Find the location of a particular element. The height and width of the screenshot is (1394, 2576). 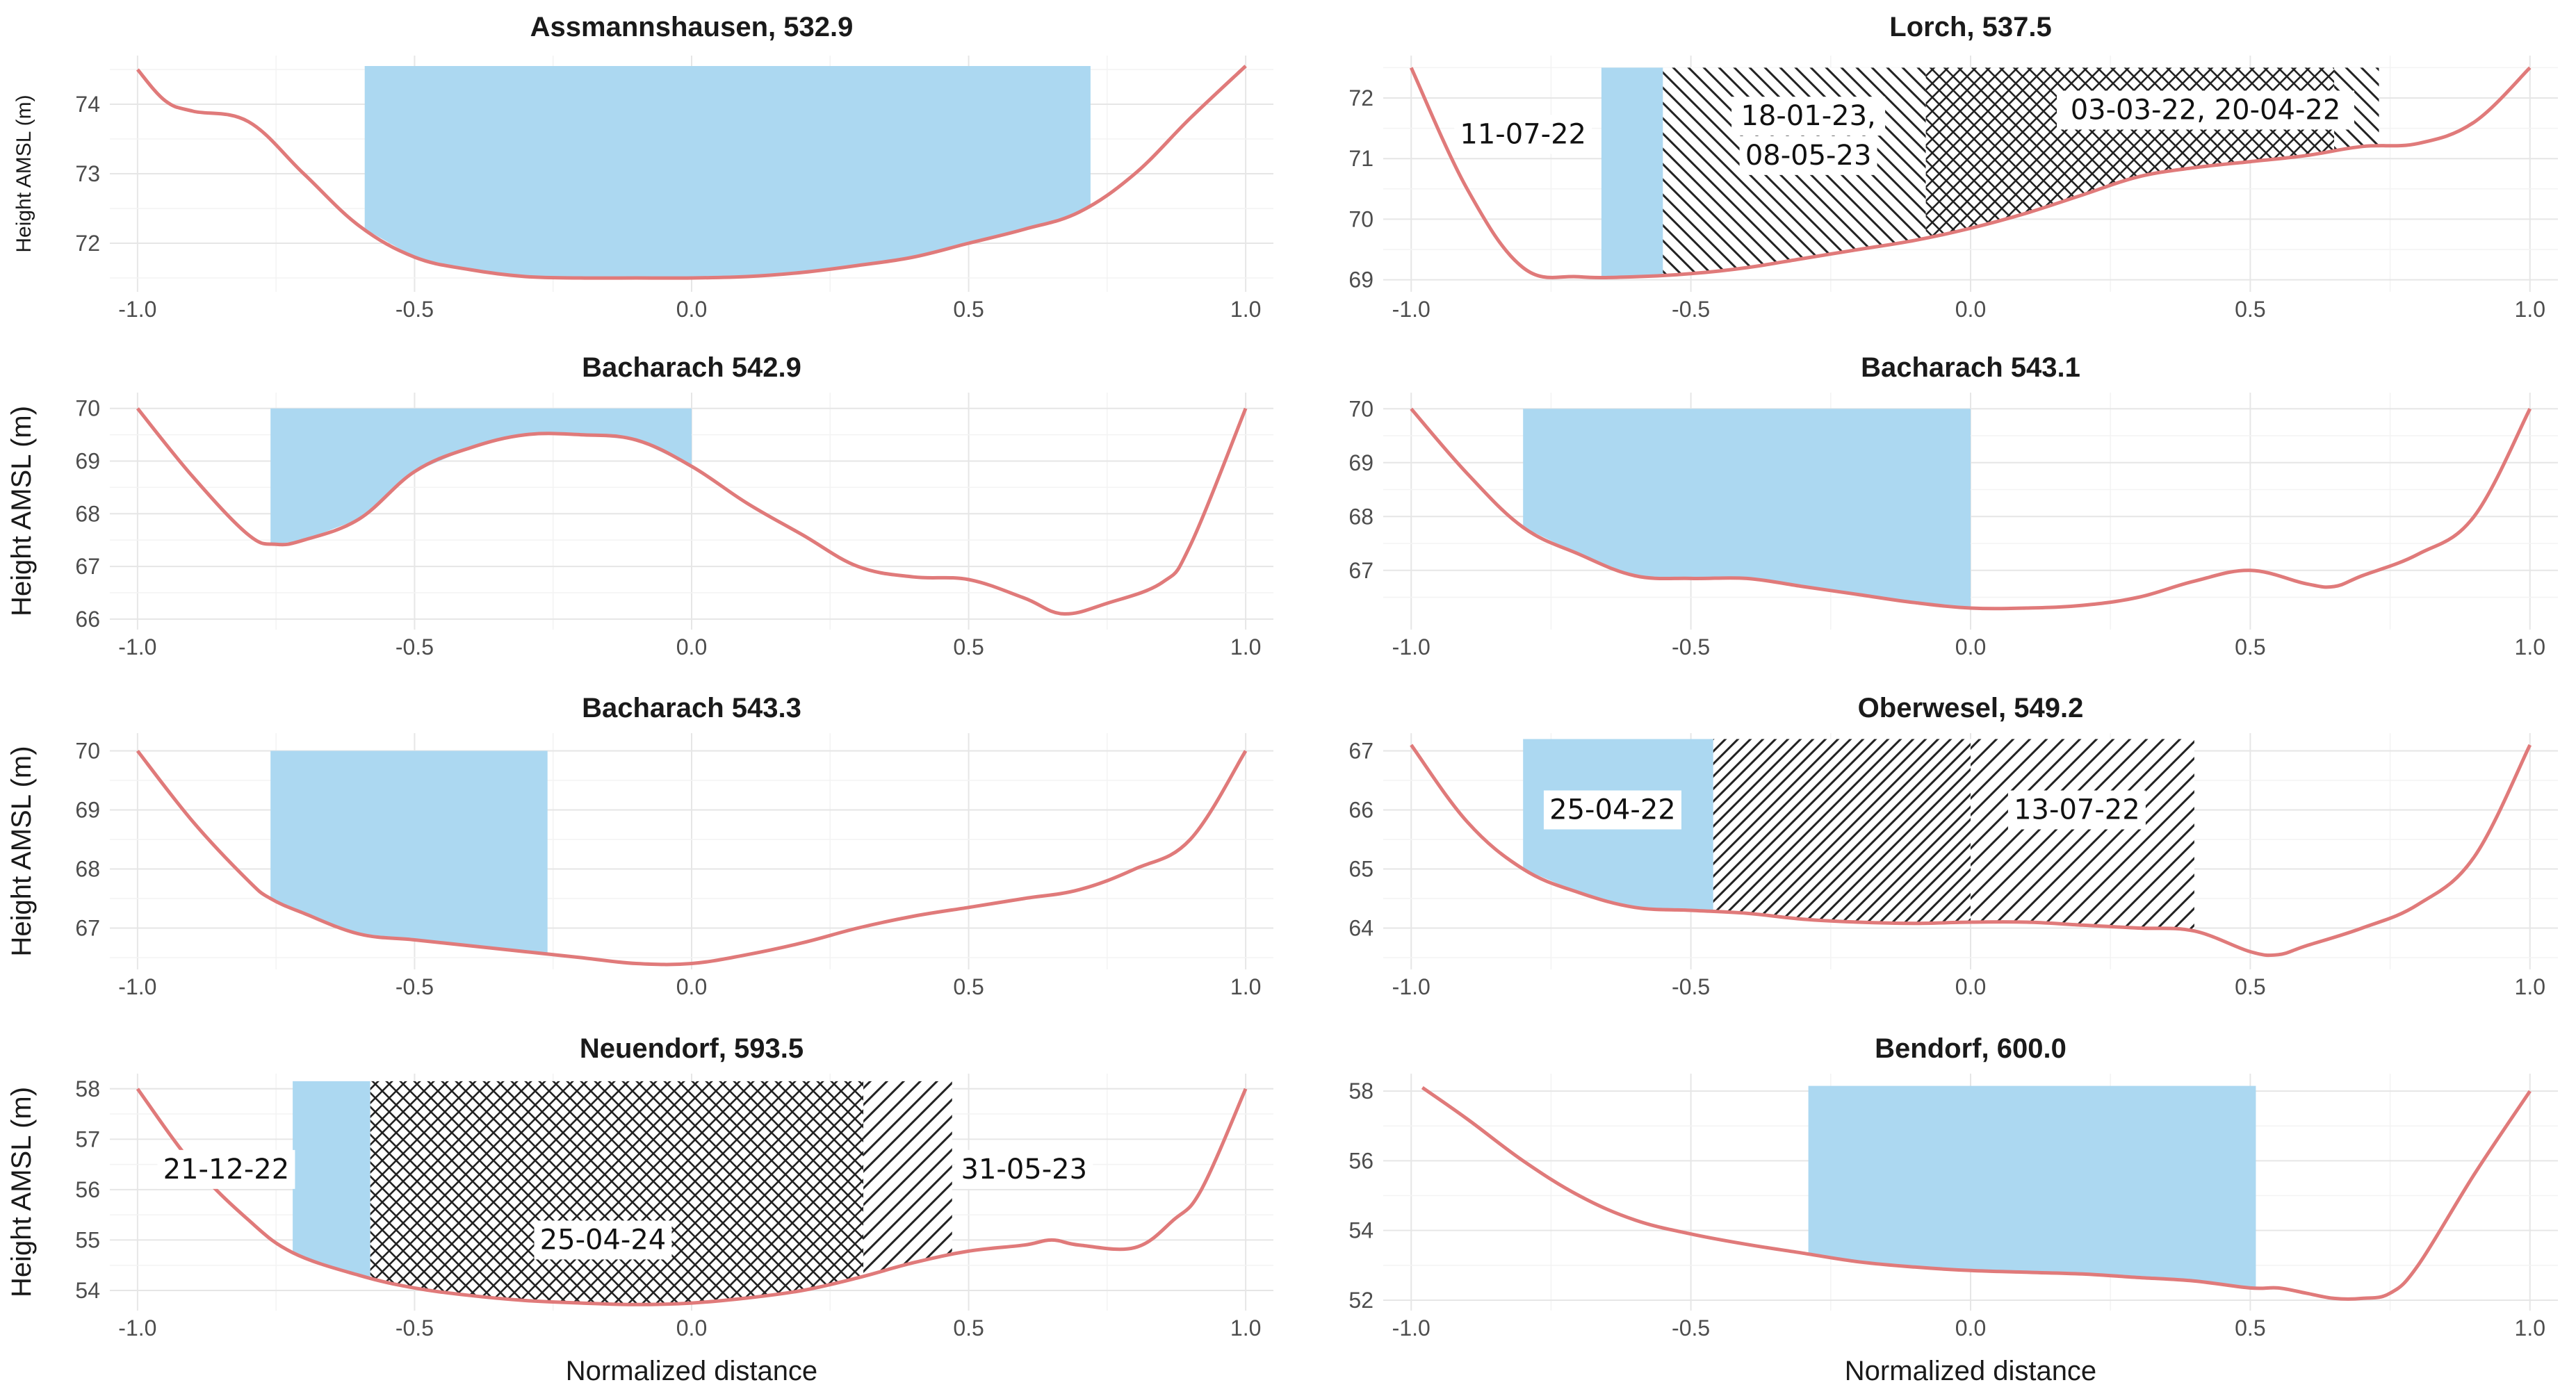

annotation-label: 03-03-22, 20-04-22 is located at coordinates (2205, 110).